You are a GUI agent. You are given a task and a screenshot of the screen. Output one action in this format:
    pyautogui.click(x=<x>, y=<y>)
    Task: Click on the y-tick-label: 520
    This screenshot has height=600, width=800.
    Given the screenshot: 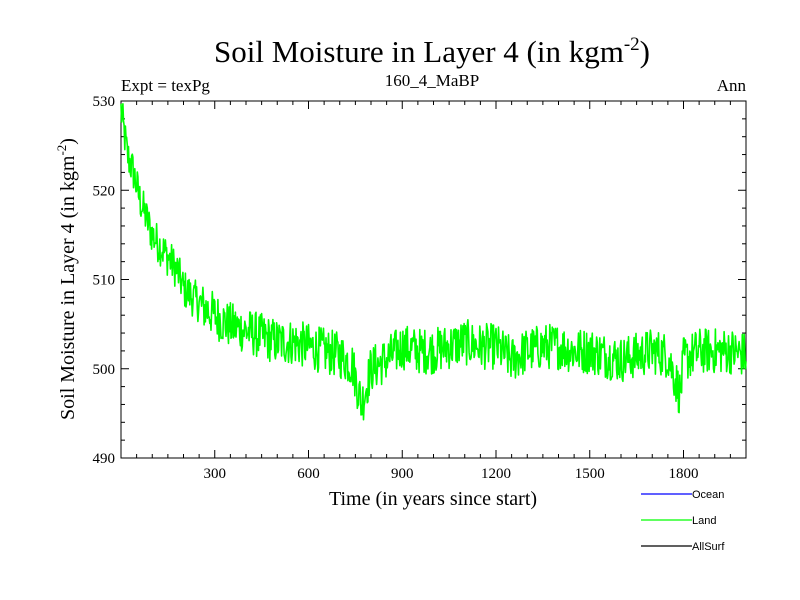 What is the action you would take?
    pyautogui.click(x=104, y=191)
    